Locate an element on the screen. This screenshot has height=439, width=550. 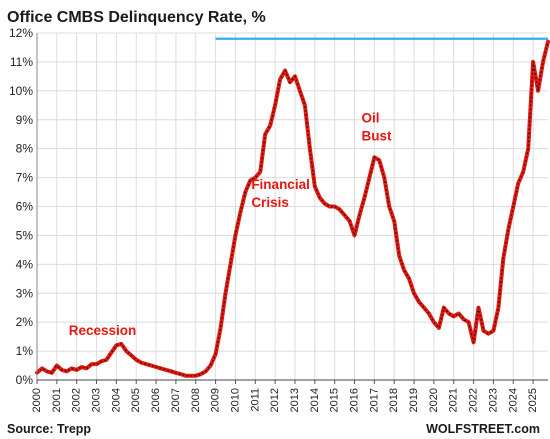
x-tick-label: 2002 is located at coordinates (77, 400).